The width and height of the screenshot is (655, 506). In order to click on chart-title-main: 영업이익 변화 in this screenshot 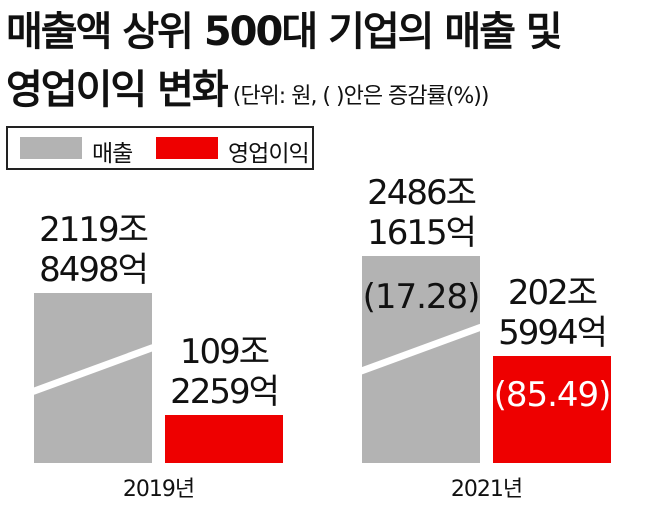, I will do `click(117, 90)`.